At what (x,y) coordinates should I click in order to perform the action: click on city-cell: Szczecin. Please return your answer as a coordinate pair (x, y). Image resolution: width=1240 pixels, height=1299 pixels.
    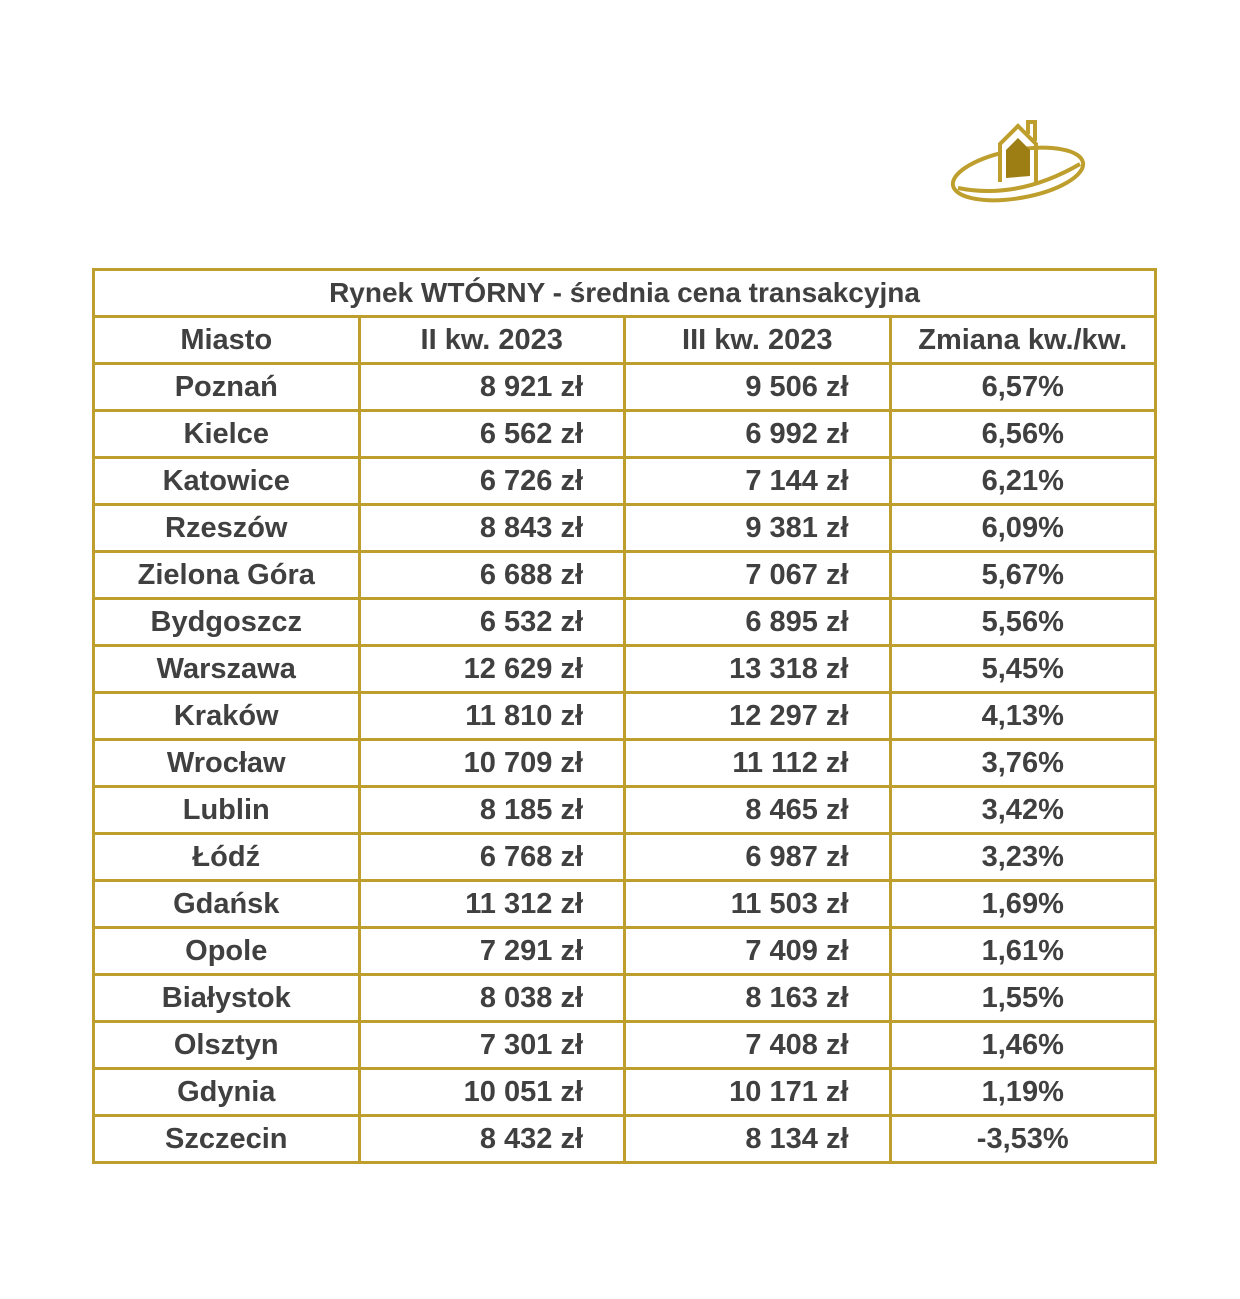
    Looking at the image, I should click on (226, 1139).